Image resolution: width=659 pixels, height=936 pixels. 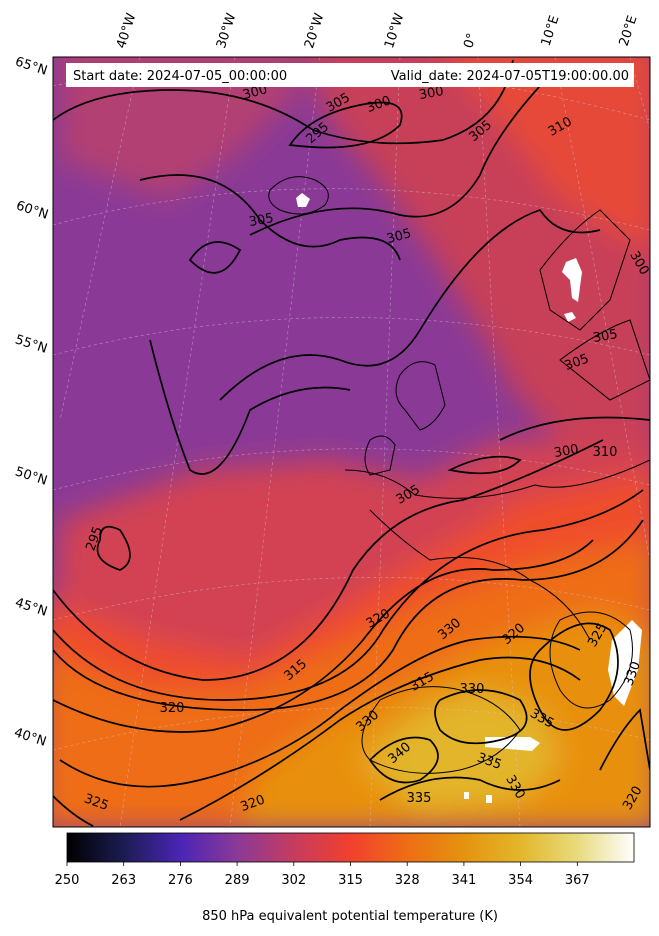 What do you see at coordinates (350, 880) in the screenshot?
I see `colorbar-tick-label: 315` at bounding box center [350, 880].